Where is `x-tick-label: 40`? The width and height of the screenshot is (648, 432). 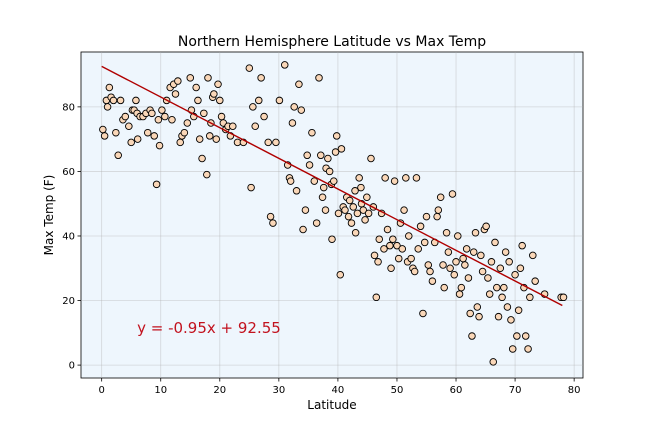 x-tick-label: 40 is located at coordinates (338, 390).